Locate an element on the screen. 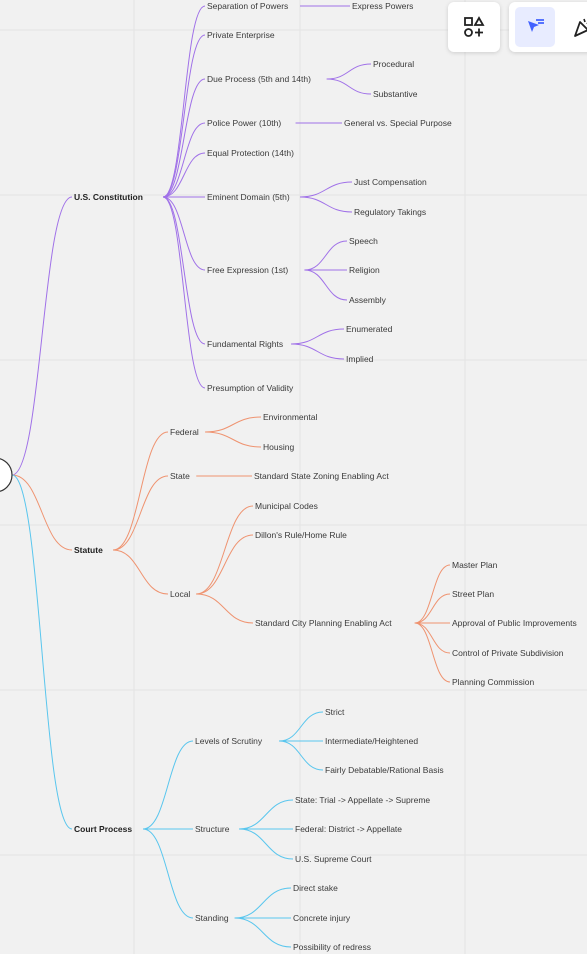 This screenshot has height=954, width=587. shapes-button is located at coordinates (474, 27).